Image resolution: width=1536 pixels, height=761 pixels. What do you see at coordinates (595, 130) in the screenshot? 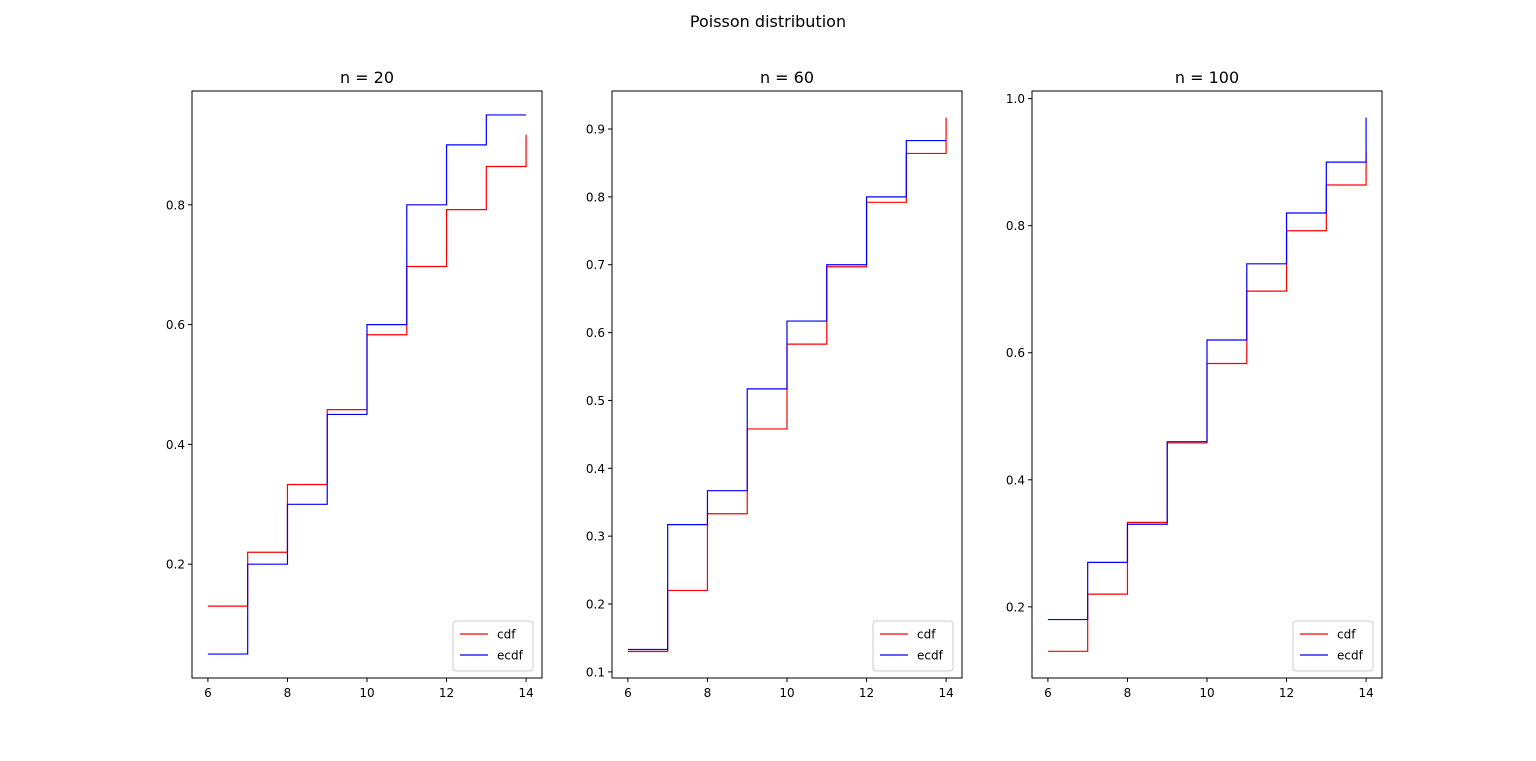
I see `y-tick-label: 0.9` at bounding box center [595, 130].